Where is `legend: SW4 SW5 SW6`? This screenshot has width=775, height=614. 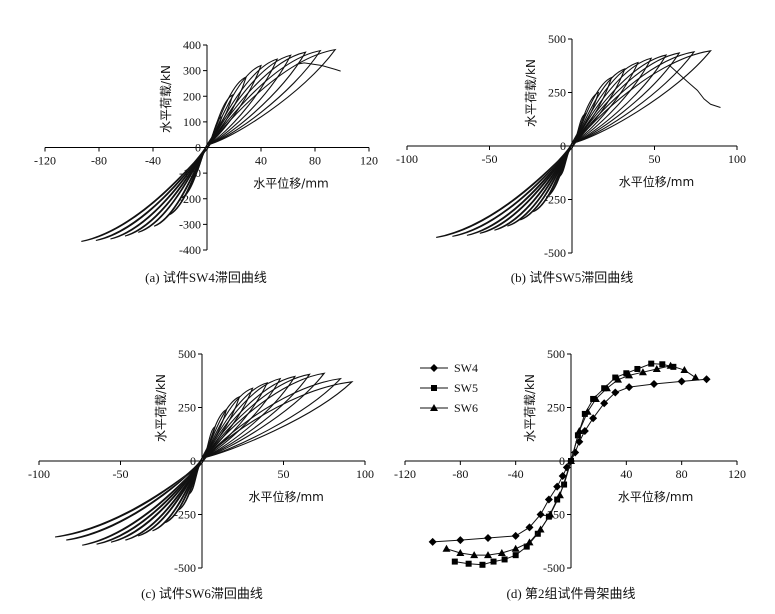 legend: SW4 SW5 SW6 is located at coordinates (449, 388).